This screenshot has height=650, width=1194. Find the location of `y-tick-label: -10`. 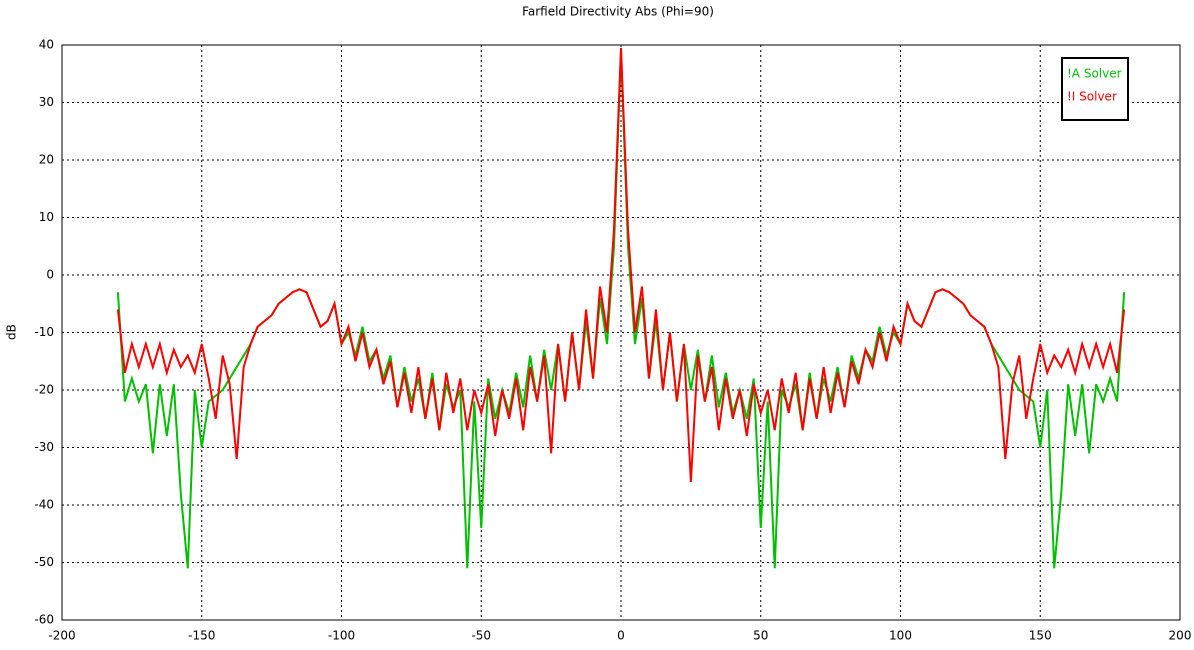

y-tick-label: -10 is located at coordinates (44, 332).